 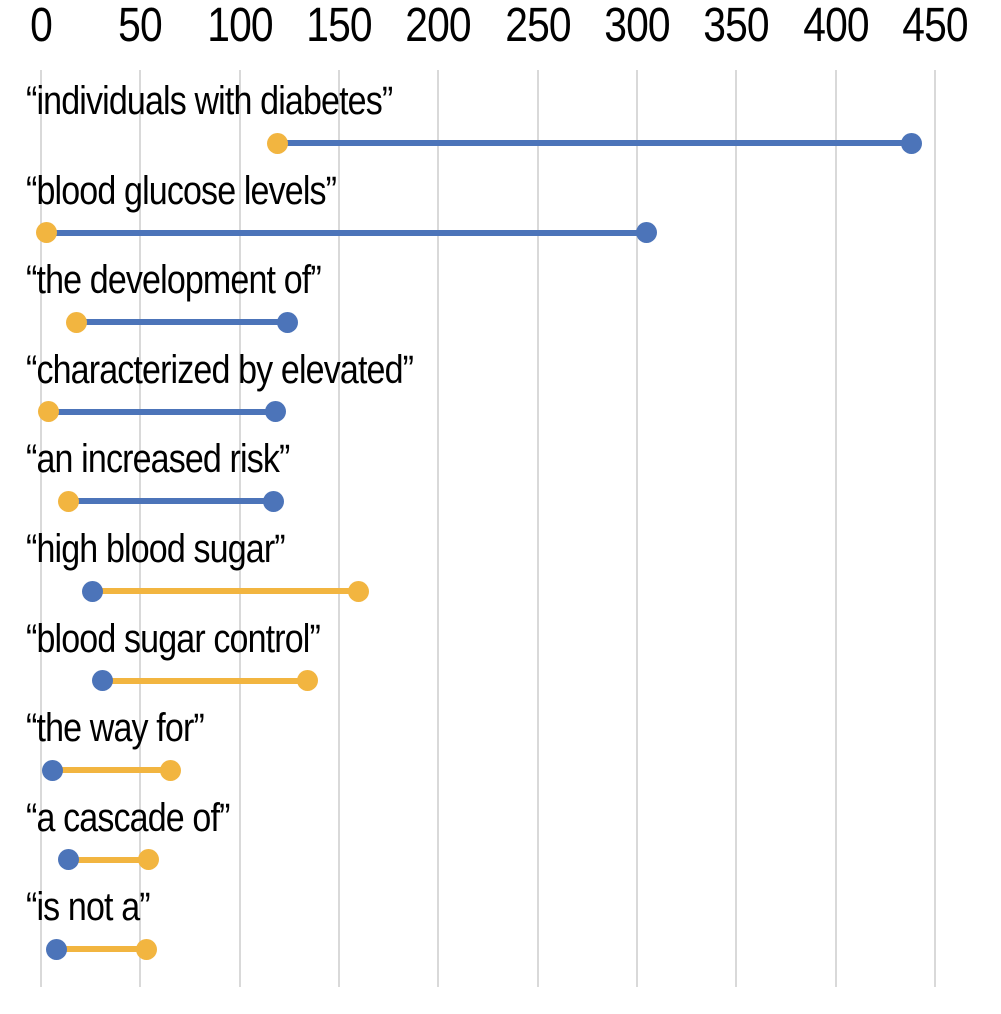 I want to click on x-tick-label: 50, so click(x=140, y=26).